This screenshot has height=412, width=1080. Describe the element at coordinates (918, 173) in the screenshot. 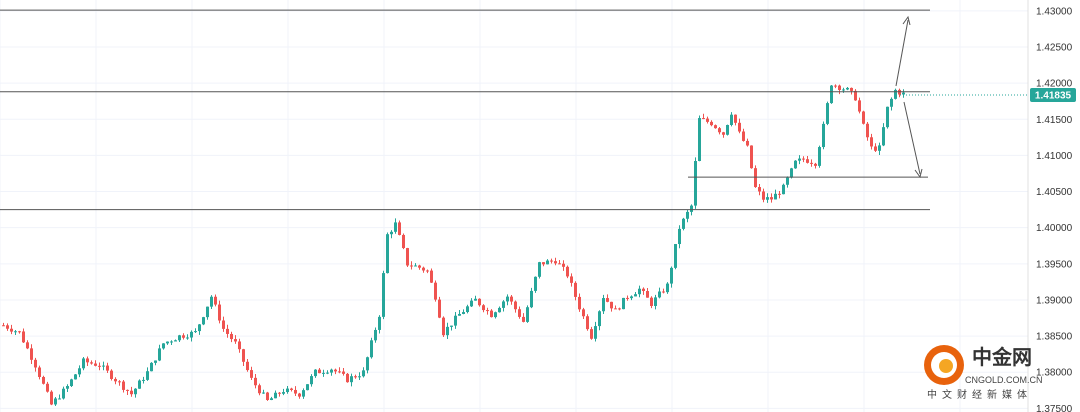

I see `down-arrow-head` at that location.